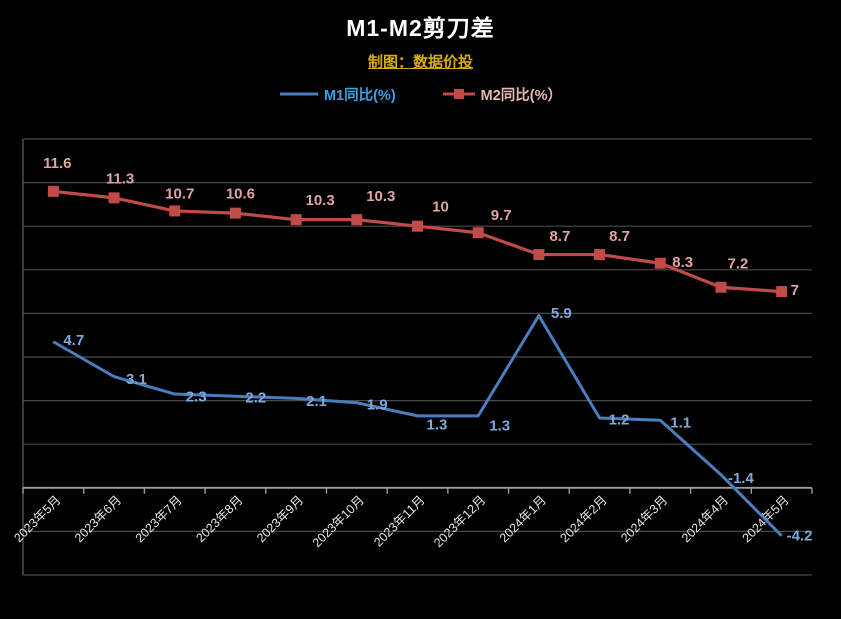  Describe the element at coordinates (196, 397) in the screenshot. I see `m1-data-label: 2.3` at that location.